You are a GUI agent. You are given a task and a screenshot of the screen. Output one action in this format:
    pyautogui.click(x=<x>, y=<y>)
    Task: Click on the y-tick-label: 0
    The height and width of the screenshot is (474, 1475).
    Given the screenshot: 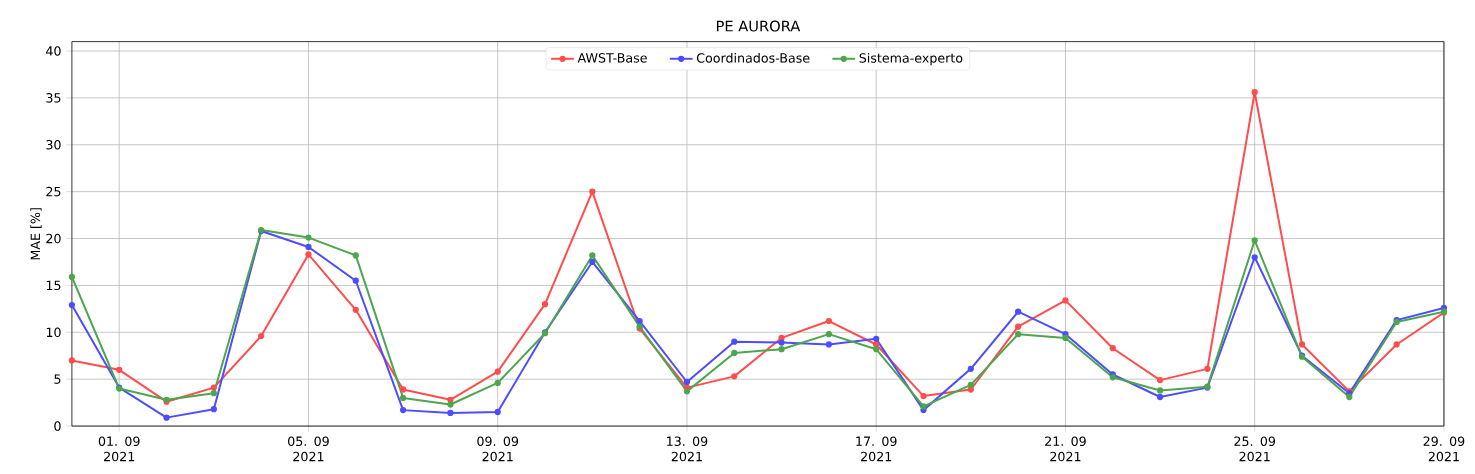 What is the action you would take?
    pyautogui.click(x=57, y=426)
    